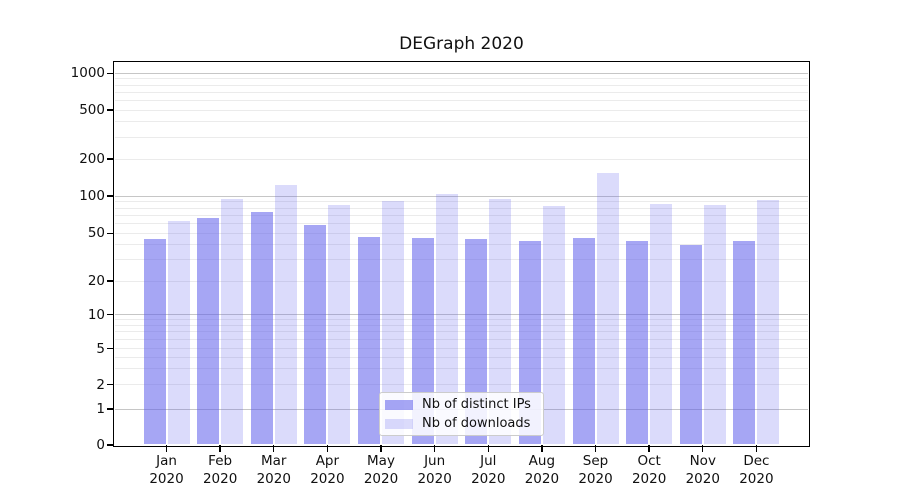 Image resolution: width=900 pixels, height=500 pixels. What do you see at coordinates (476, 404) in the screenshot?
I see `legend-label-distinct-ips: Nb of distinct IPs` at bounding box center [476, 404].